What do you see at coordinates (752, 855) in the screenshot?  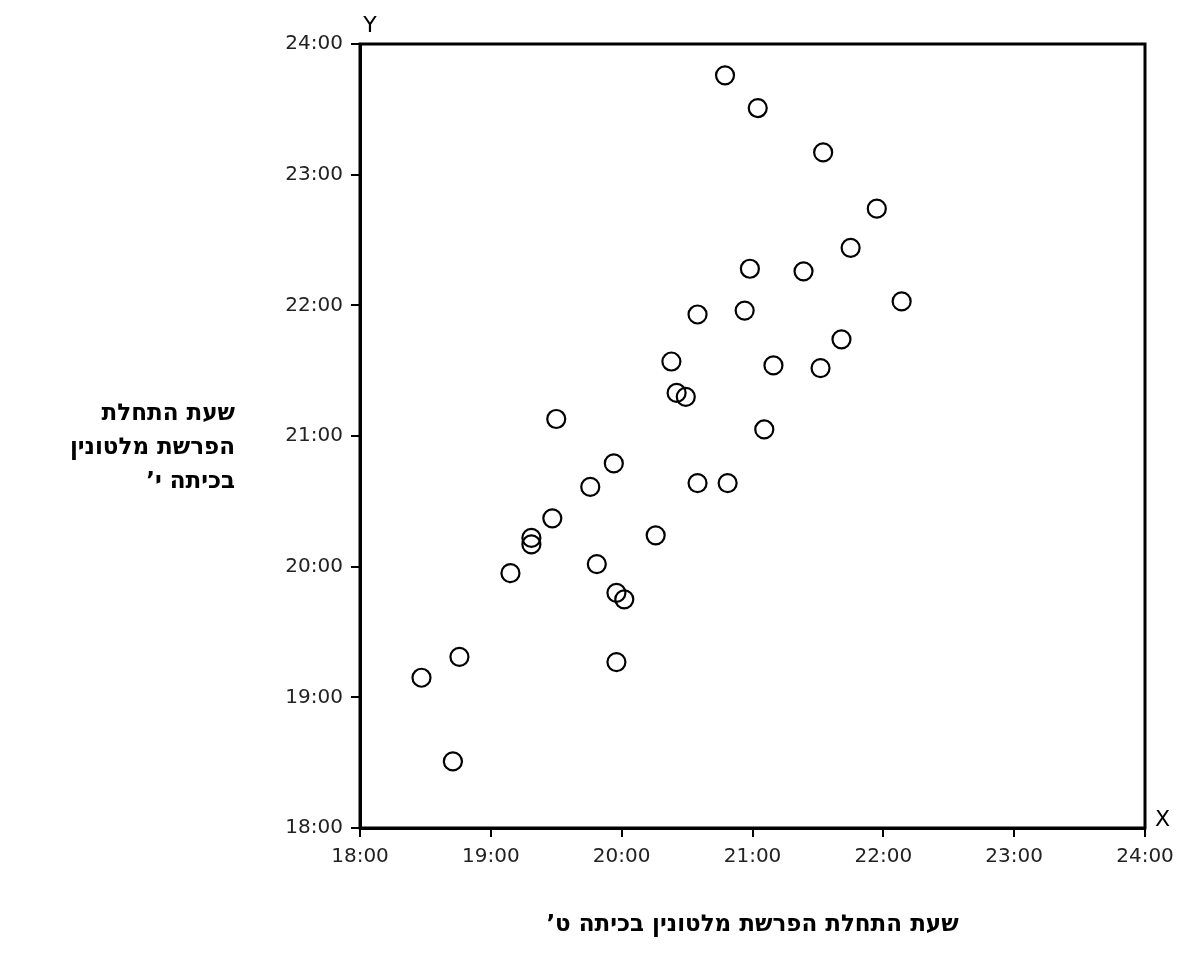 I see `x-tick-label: 21:00` at bounding box center [752, 855].